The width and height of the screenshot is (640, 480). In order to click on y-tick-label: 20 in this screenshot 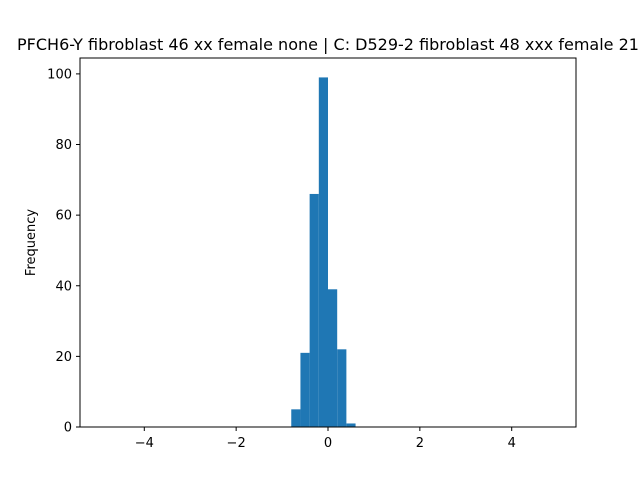, I will do `click(63, 357)`.